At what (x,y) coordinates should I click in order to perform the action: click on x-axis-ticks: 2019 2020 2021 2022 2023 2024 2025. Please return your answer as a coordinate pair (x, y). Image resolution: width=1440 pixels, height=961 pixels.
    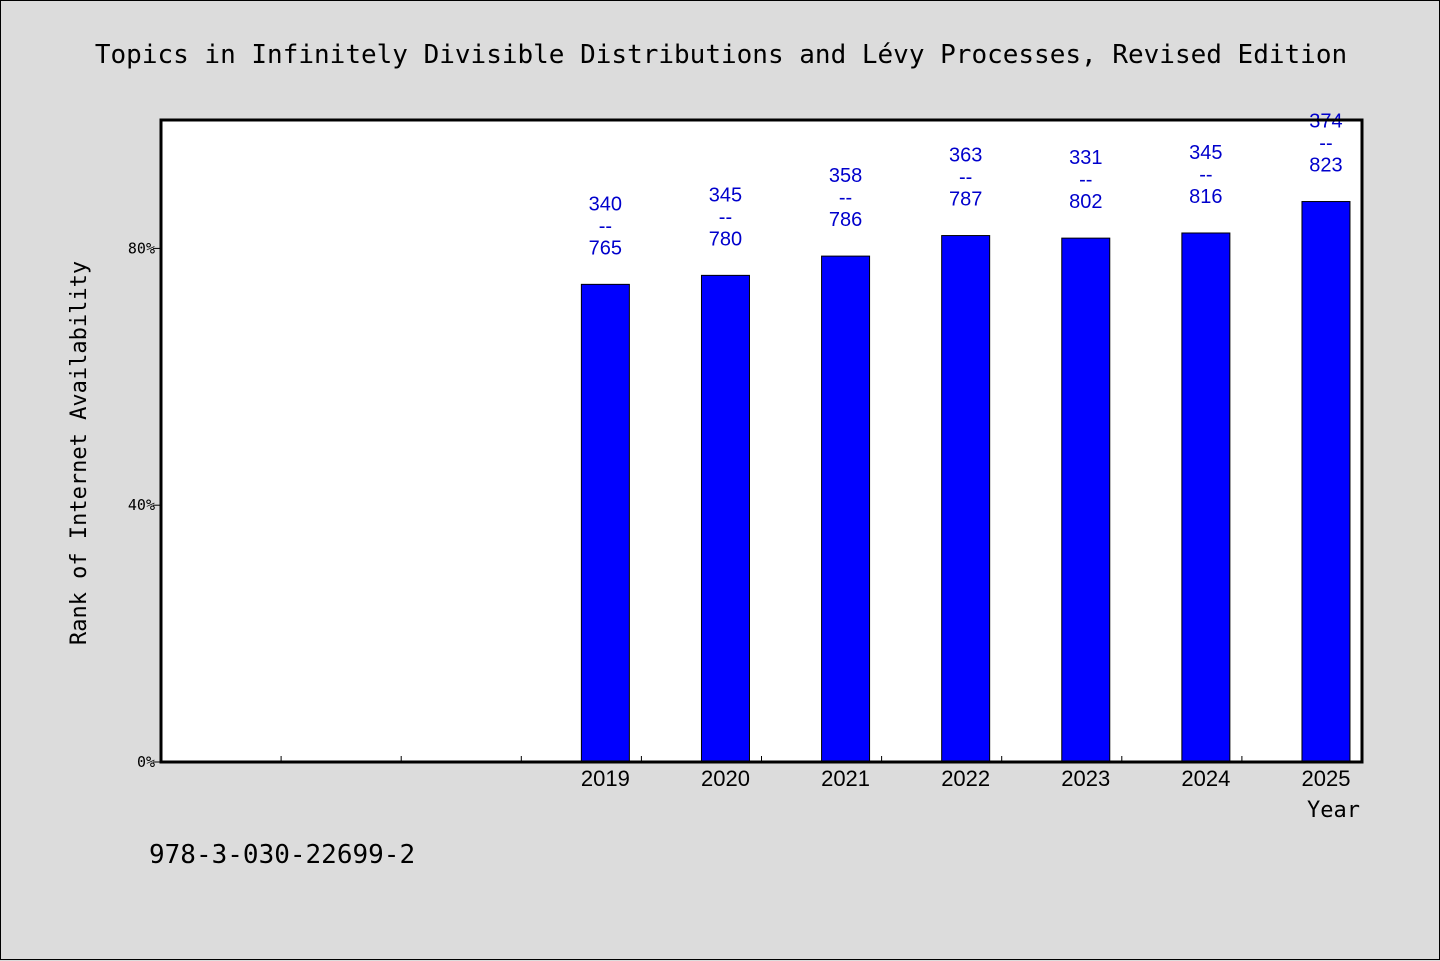
    Looking at the image, I should click on (815, 773).